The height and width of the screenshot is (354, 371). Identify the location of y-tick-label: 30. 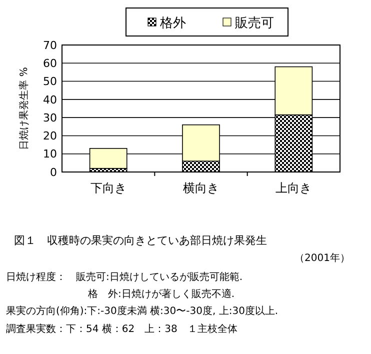
(50, 117).